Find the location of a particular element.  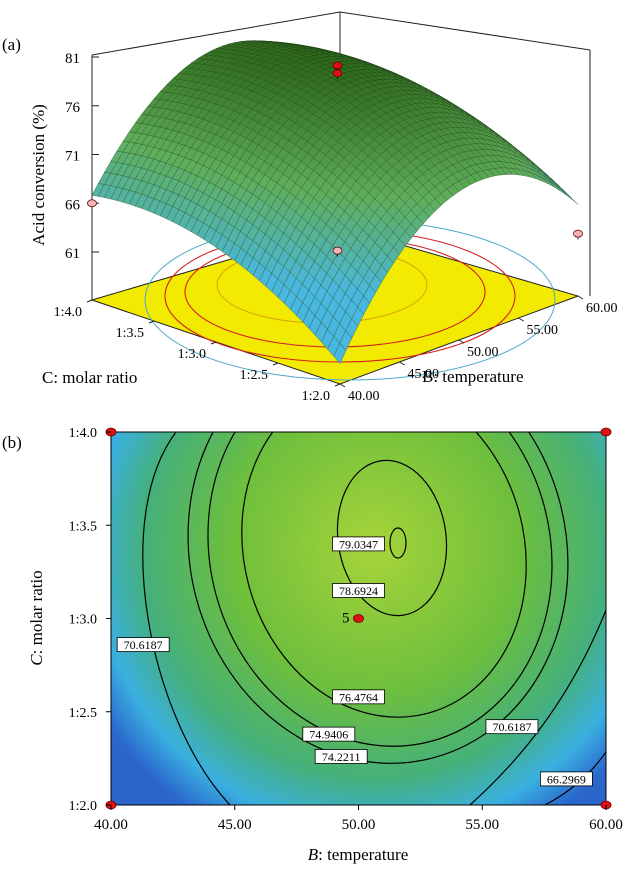

panel-label-b: (b) is located at coordinates (12, 442).